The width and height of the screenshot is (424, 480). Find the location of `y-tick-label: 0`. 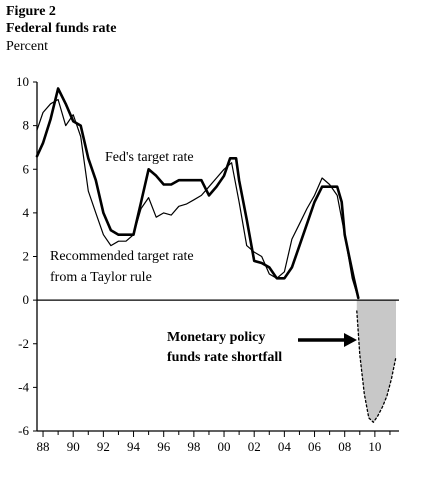

y-tick-label: 0 is located at coordinates (26, 299).